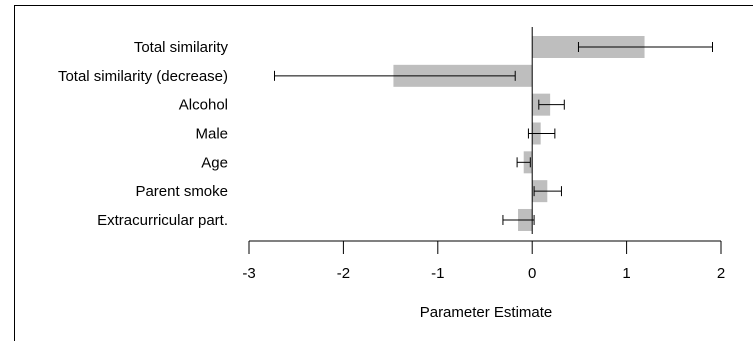 This screenshot has width=753, height=346. Describe the element at coordinates (162, 220) in the screenshot. I see `category-label: Extracurricular part.` at that location.